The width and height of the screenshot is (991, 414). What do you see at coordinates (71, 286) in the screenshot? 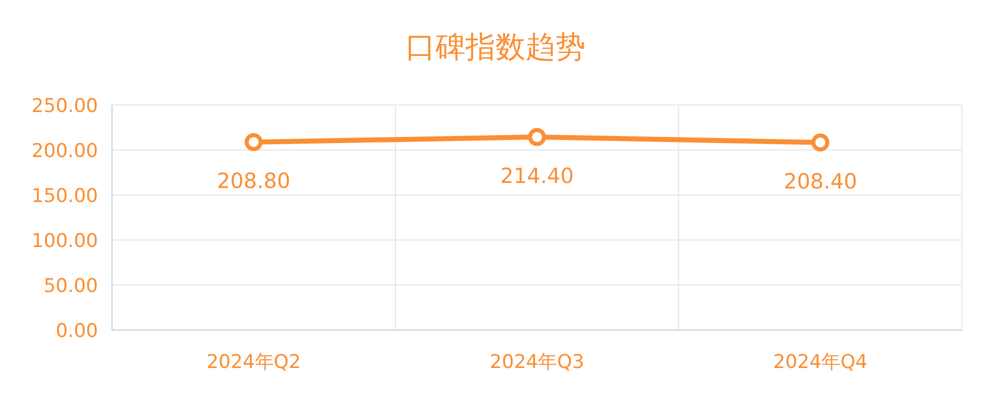
I see `y-tick-label: 50.00` at bounding box center [71, 286].